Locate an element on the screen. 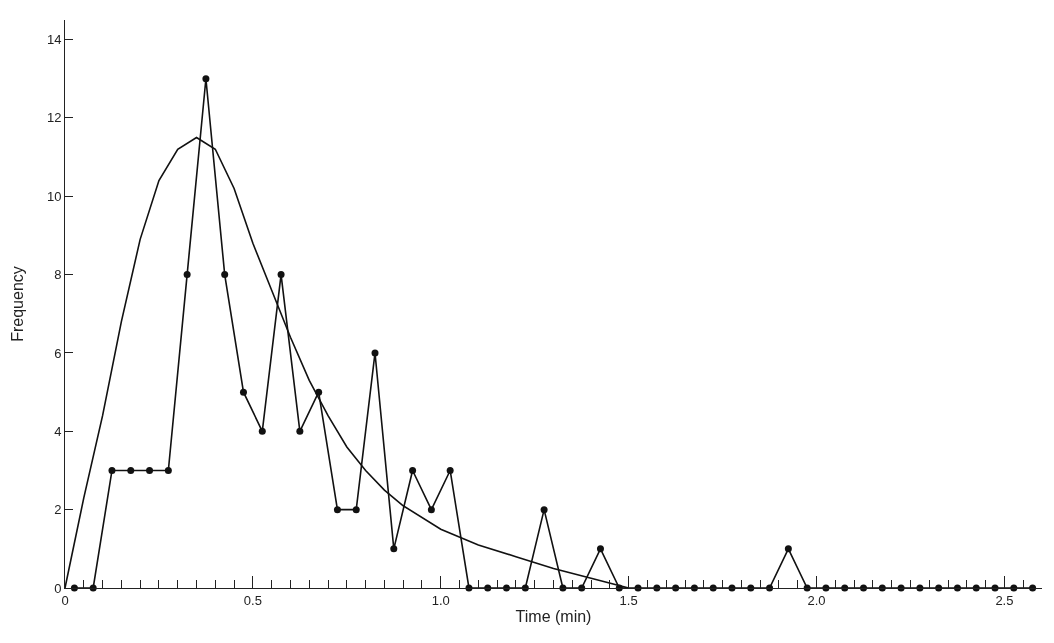 Image resolution: width=1054 pixels, height=643 pixels. x-tick-label: 0.5 is located at coordinates (252, 600).